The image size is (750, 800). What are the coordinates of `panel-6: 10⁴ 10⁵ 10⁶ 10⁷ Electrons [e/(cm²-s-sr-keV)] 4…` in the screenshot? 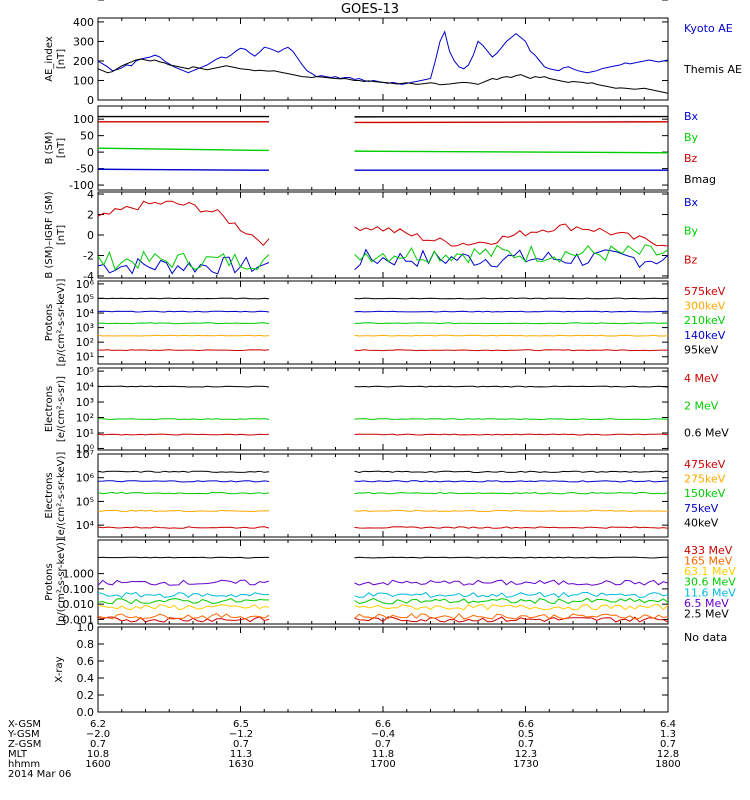 It's located at (385, 493).